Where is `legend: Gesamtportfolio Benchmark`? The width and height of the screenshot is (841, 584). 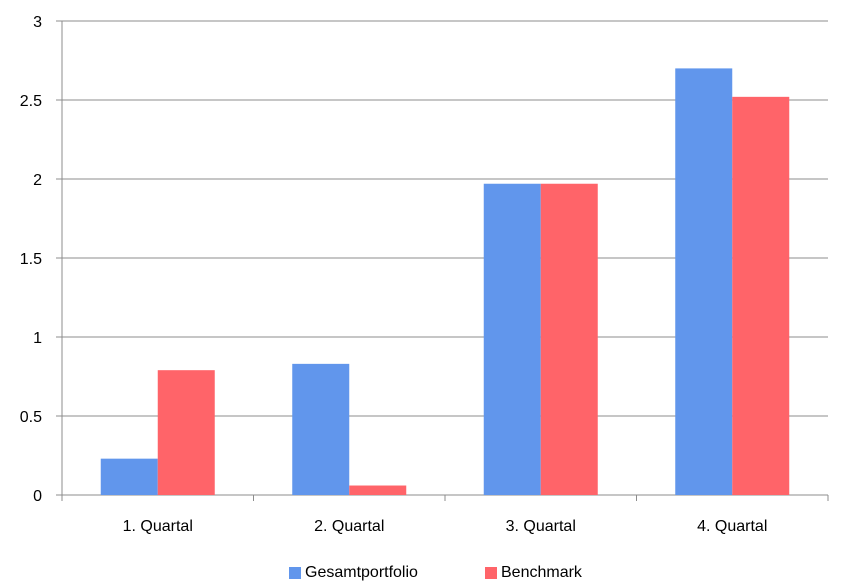
legend: Gesamtportfolio Benchmark is located at coordinates (436, 572).